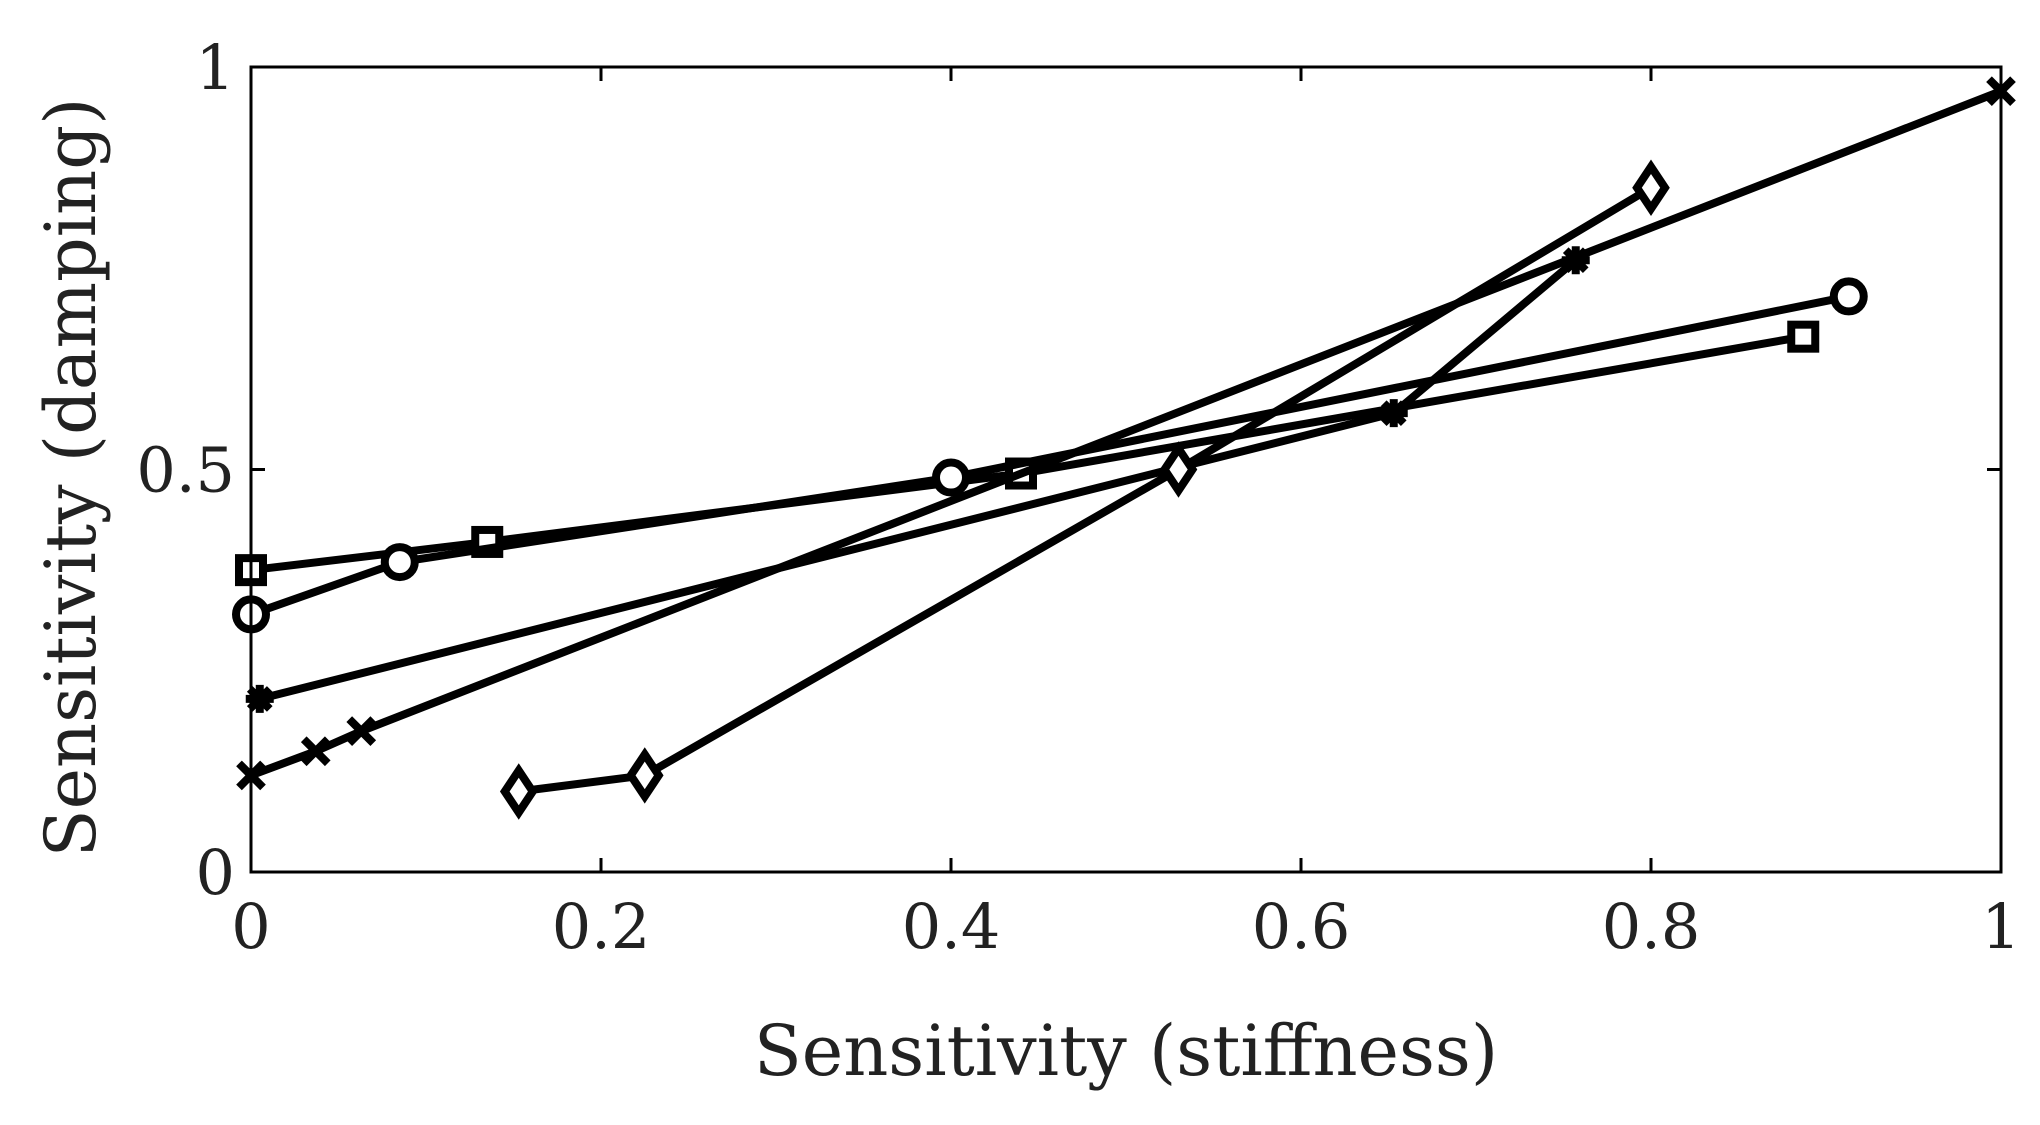 Image resolution: width=2040 pixels, height=1125 pixels. I want to click on x-tick-label: 0.4, so click(951, 926).